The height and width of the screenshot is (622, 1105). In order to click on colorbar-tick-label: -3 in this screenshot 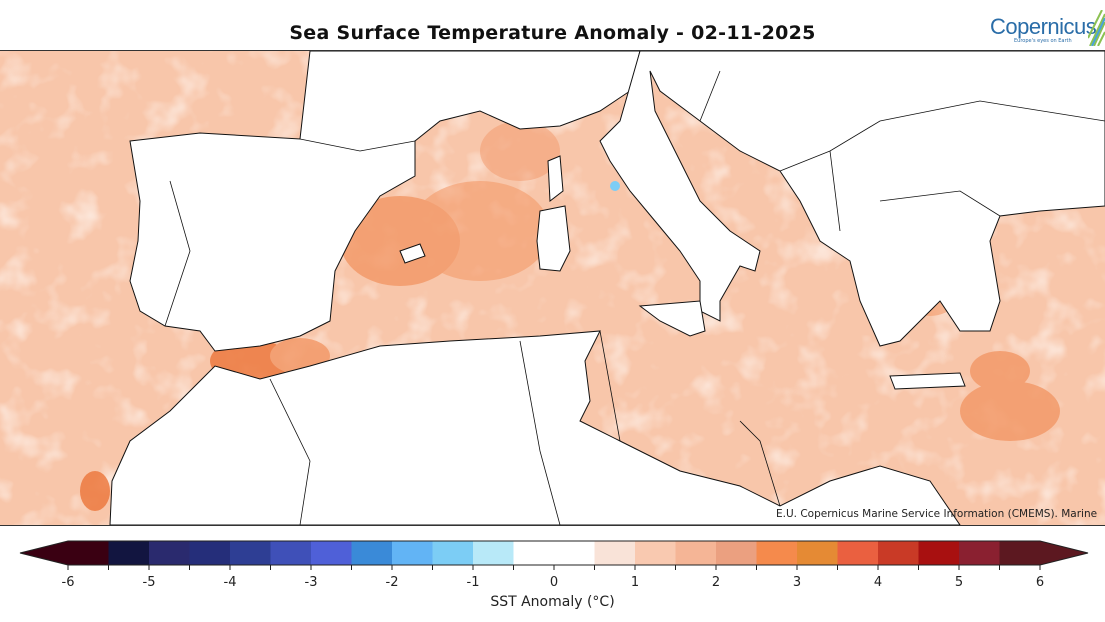, I will do `click(311, 582)`.